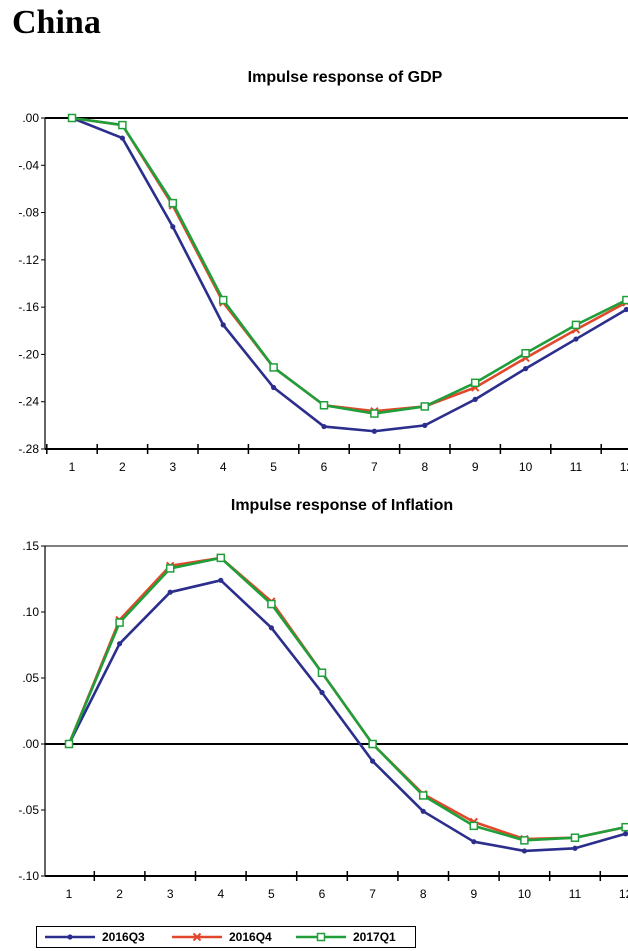 The width and height of the screenshot is (628, 951). I want to click on legend-item-2016Q4: 2016Q4, so click(222, 937).